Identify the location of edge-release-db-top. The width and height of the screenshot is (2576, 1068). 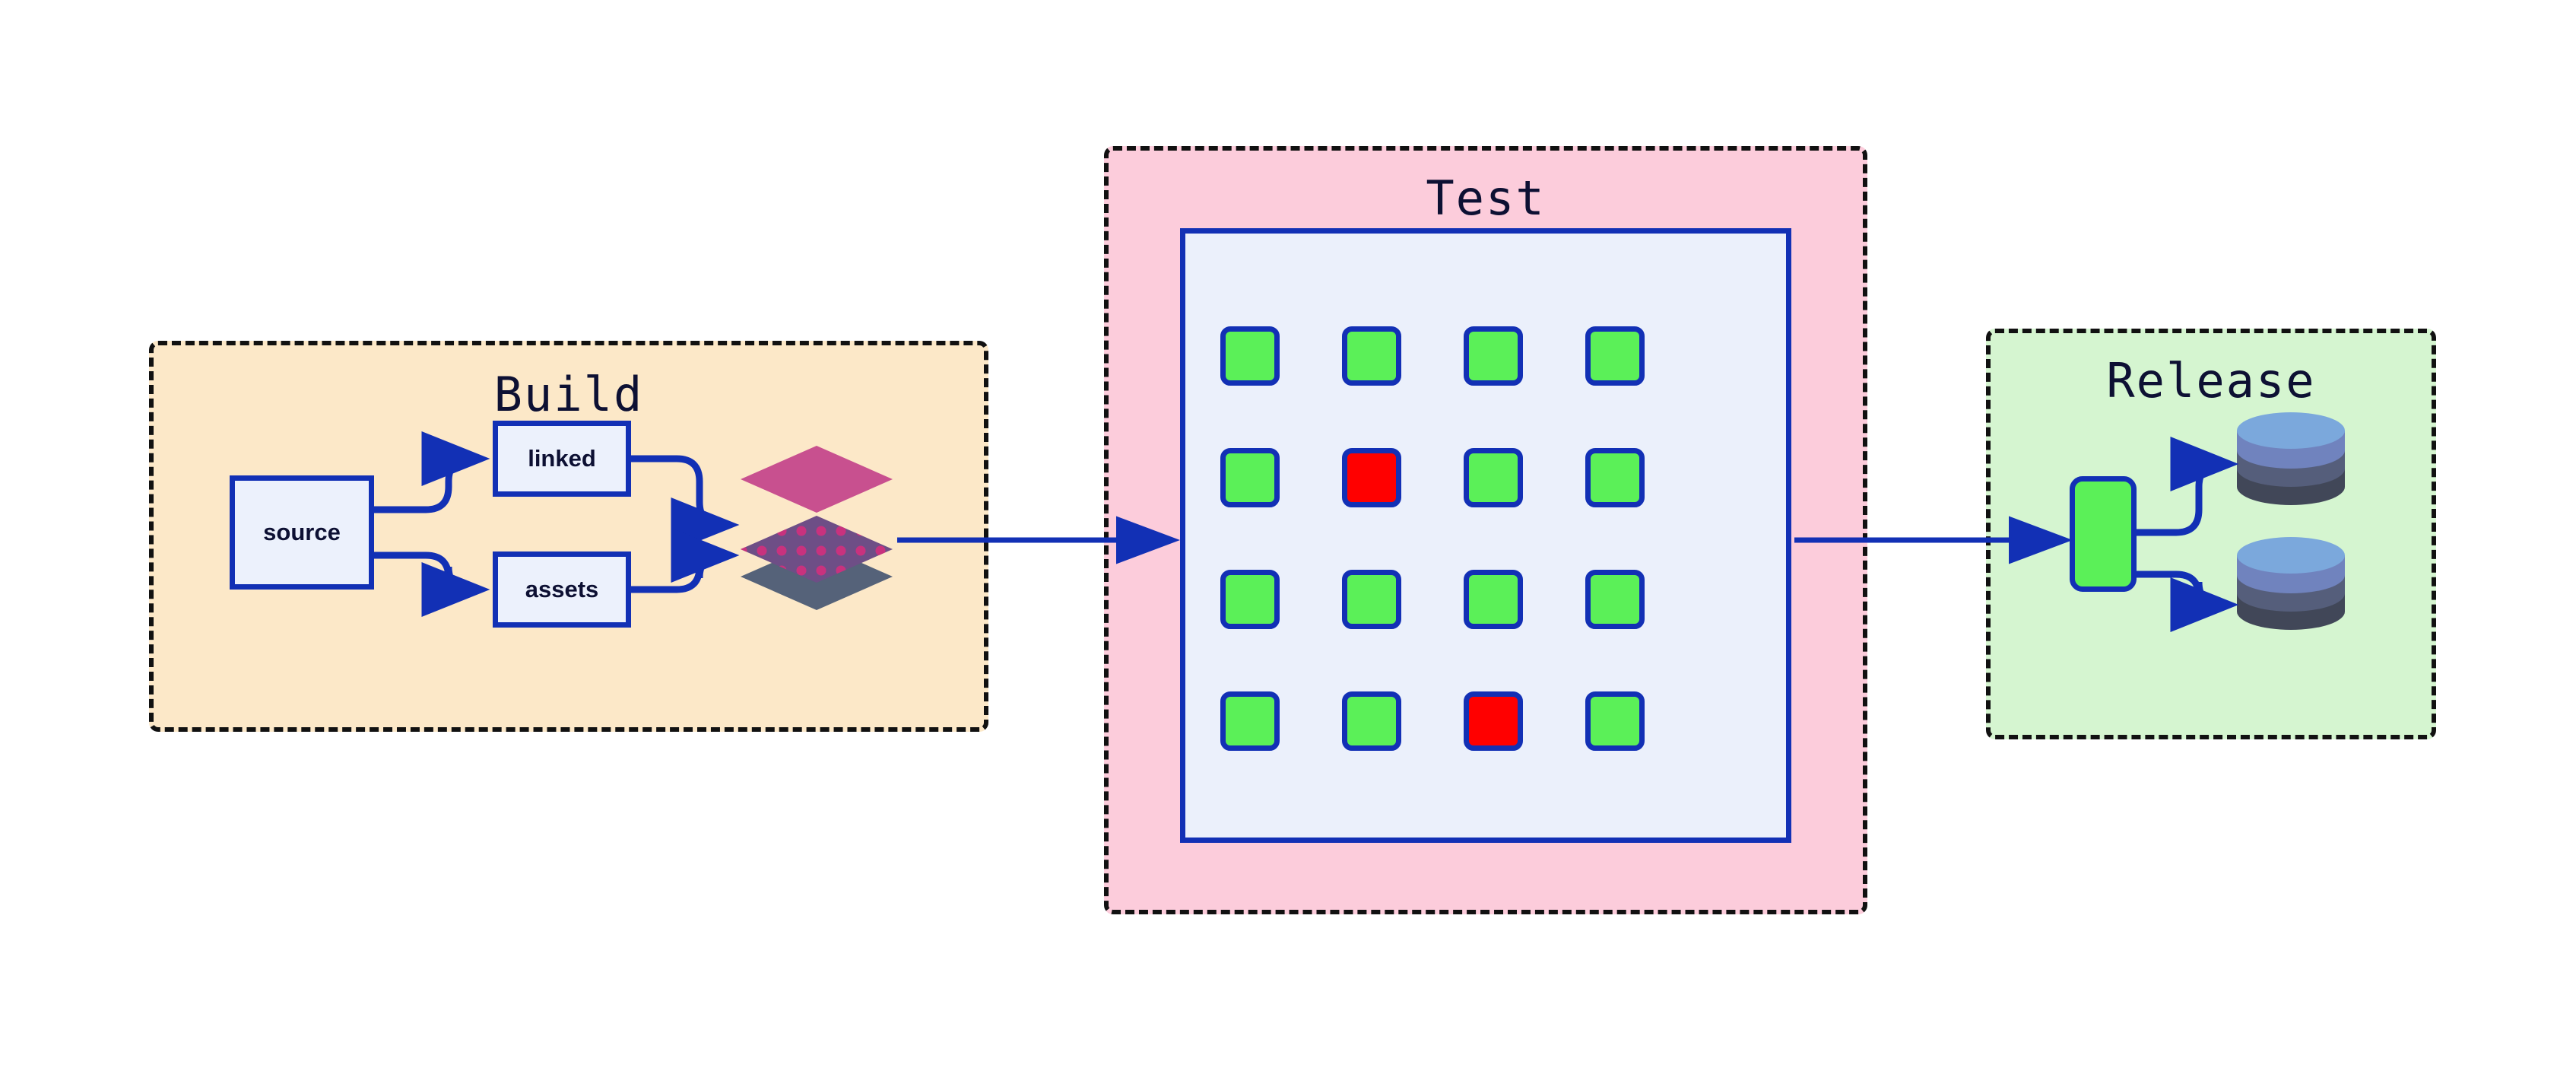
(2188, 486).